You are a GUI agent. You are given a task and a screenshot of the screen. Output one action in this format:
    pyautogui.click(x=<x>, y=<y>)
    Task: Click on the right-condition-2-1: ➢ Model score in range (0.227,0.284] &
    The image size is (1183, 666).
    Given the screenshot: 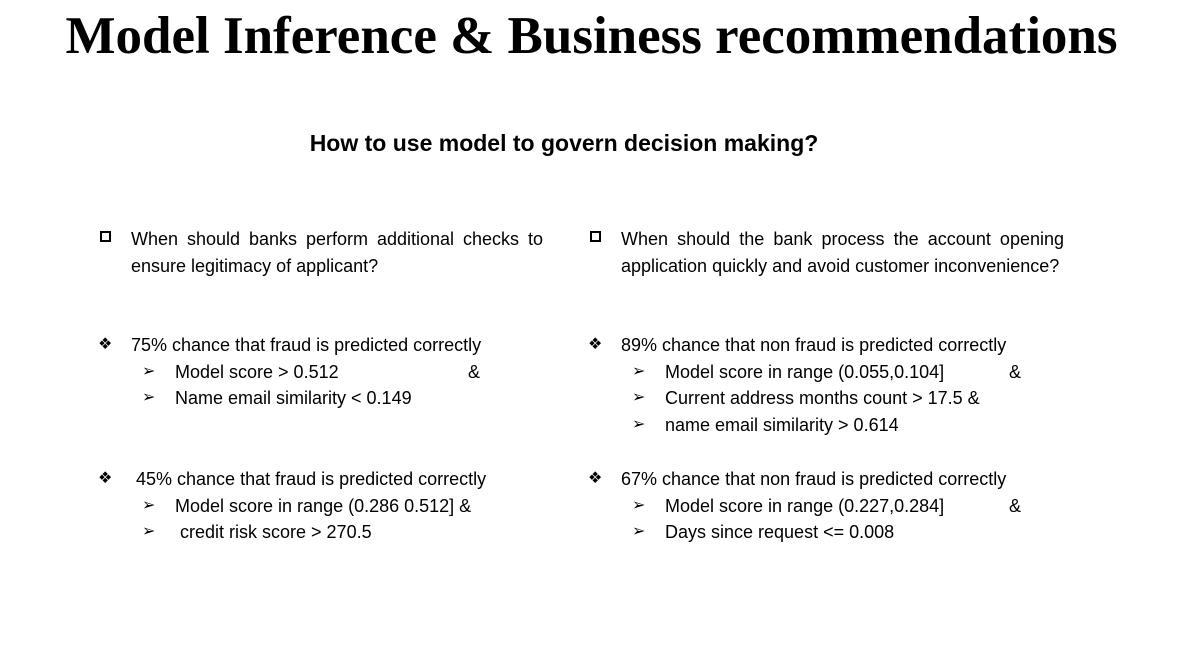 What is the action you would take?
    pyautogui.click(x=826, y=506)
    